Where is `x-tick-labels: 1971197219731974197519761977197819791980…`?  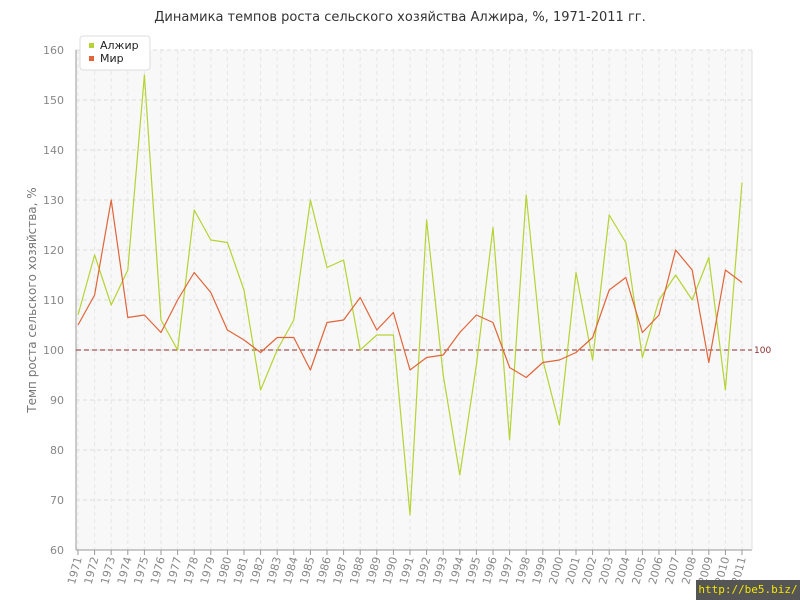
x-tick-labels: 1971197219731974197519761977197819791980… is located at coordinates (407, 570).